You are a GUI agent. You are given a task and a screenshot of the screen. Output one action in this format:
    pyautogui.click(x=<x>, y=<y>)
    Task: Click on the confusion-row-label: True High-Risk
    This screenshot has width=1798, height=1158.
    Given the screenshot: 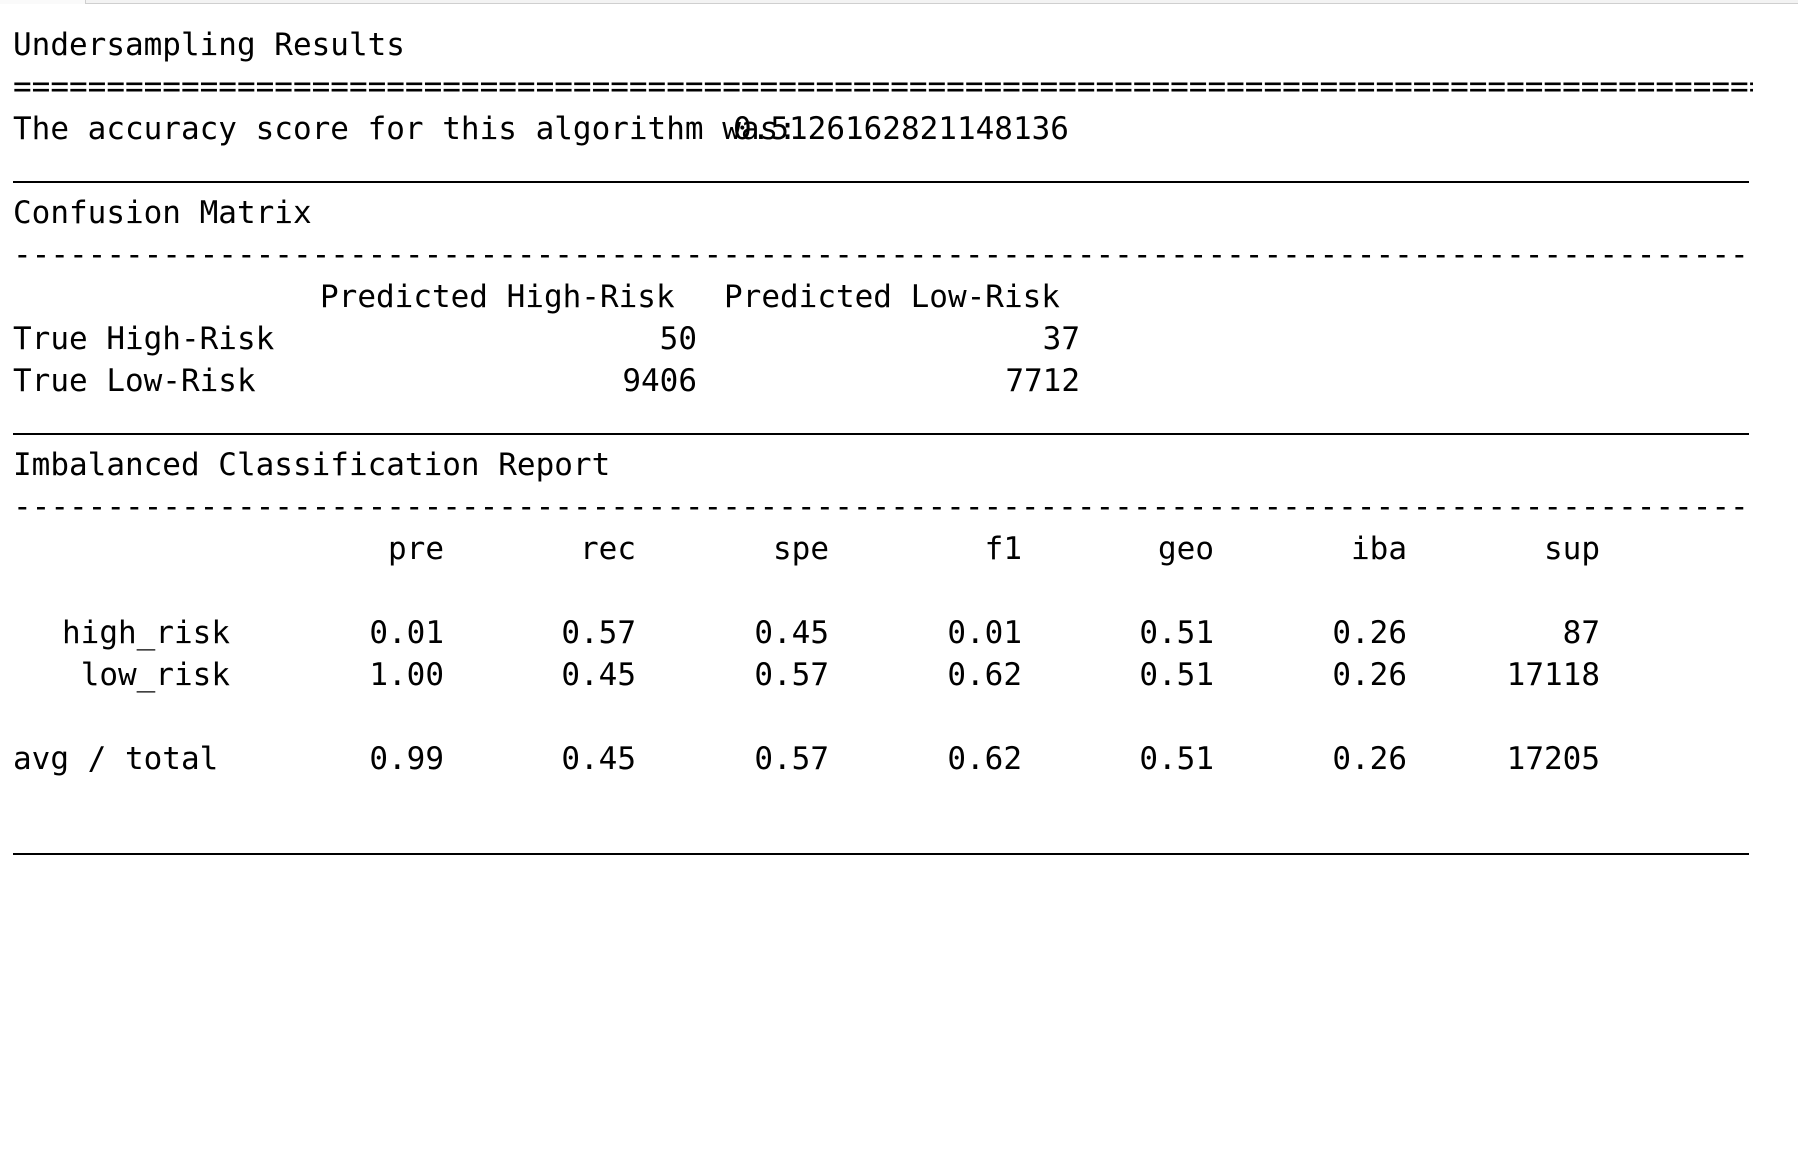 What is the action you would take?
    pyautogui.click(x=144, y=339)
    